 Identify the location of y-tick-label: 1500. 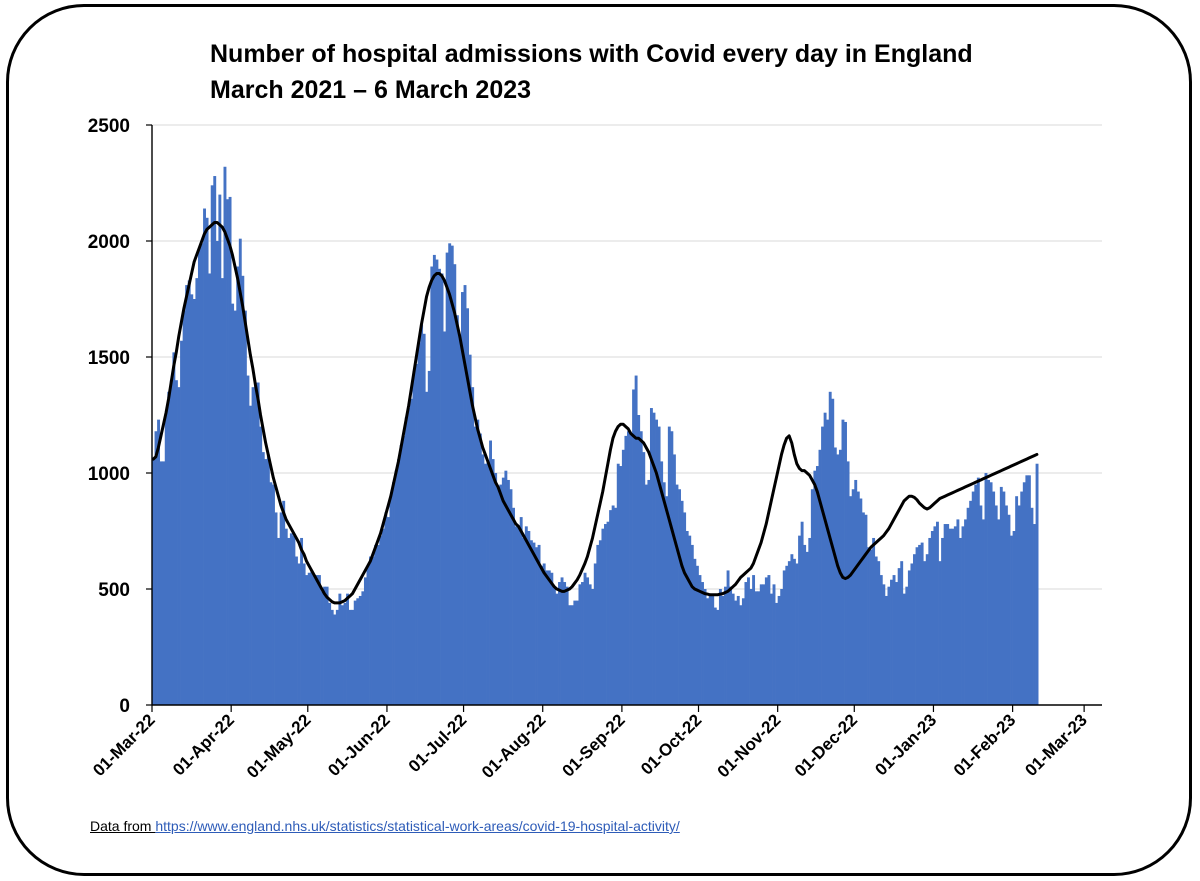
(109, 358).